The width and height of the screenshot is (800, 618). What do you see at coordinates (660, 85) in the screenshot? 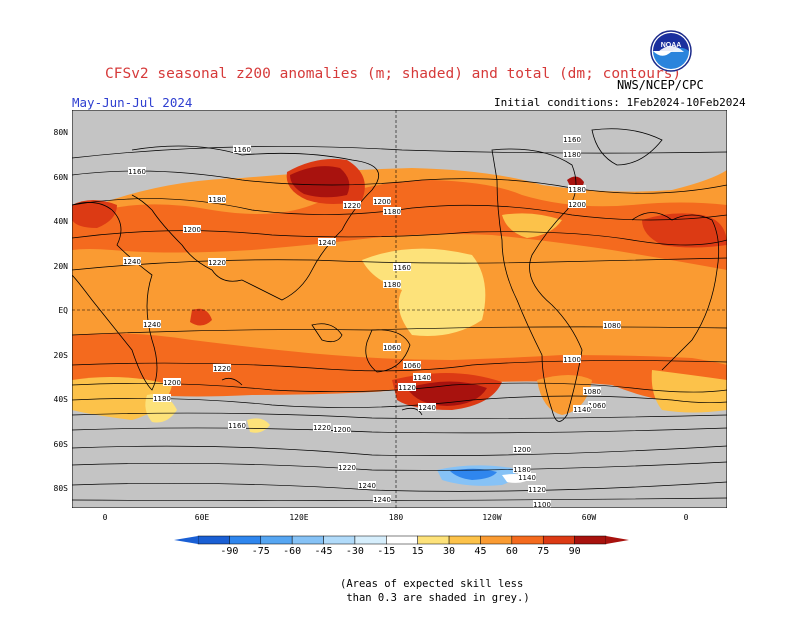
I see `agency-label: NWS/NCEP/CPC` at bounding box center [660, 85].